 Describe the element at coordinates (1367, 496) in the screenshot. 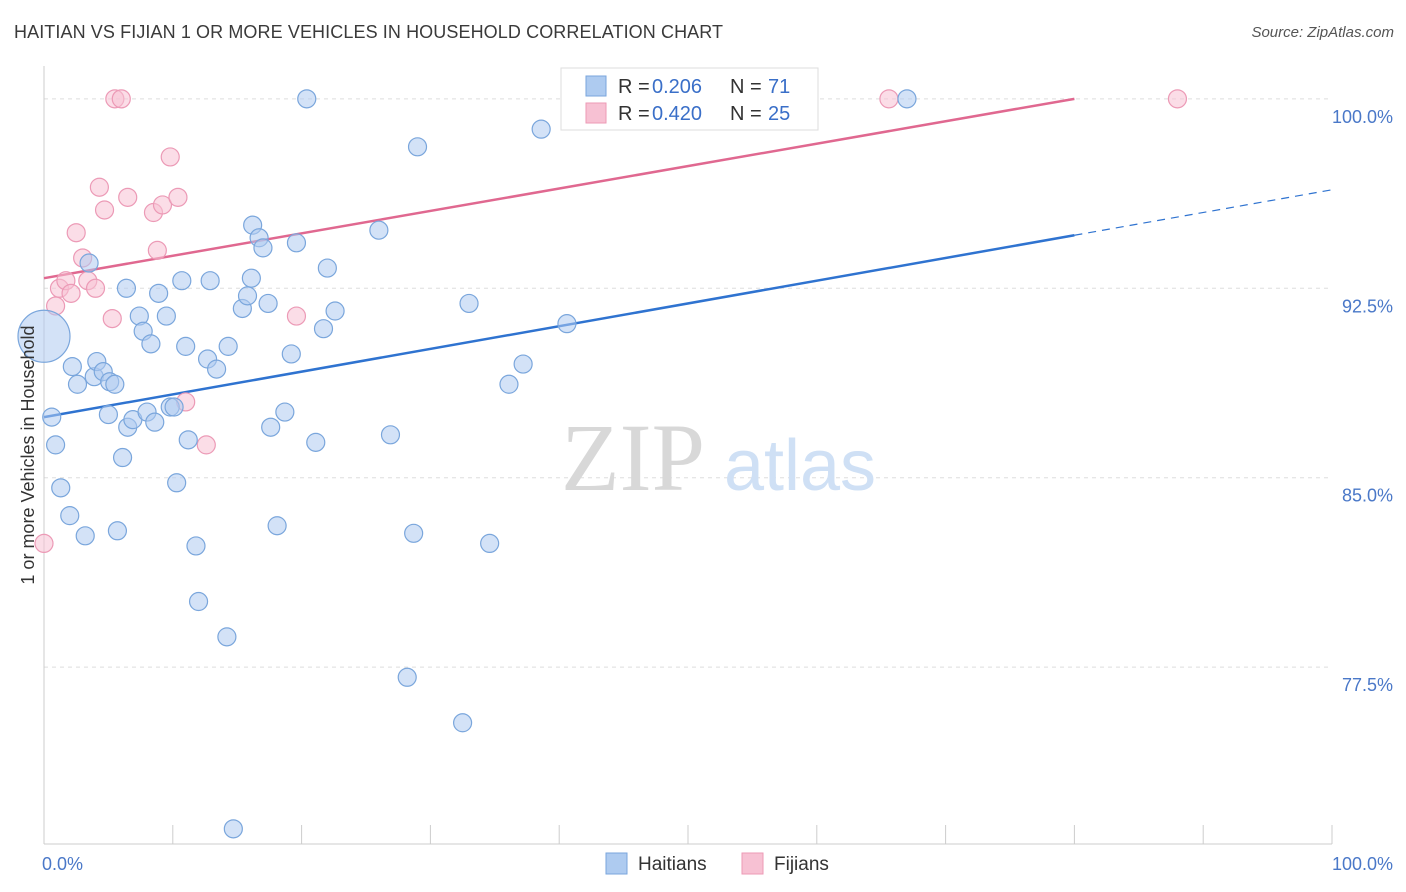

I see `y-tick-label: 85.0%` at that location.